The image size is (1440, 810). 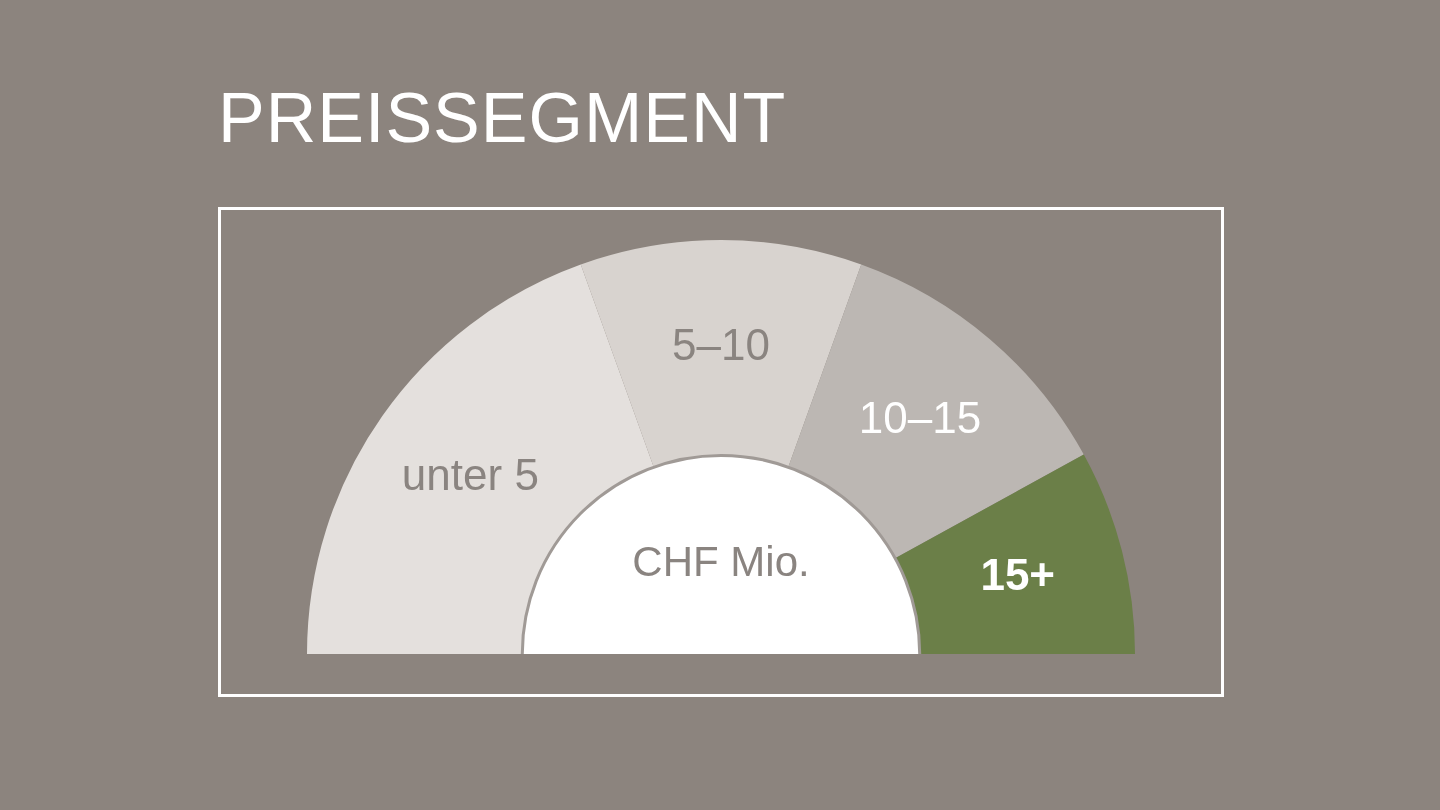 What do you see at coordinates (470, 474) in the screenshot?
I see `slice-label: unter 5` at bounding box center [470, 474].